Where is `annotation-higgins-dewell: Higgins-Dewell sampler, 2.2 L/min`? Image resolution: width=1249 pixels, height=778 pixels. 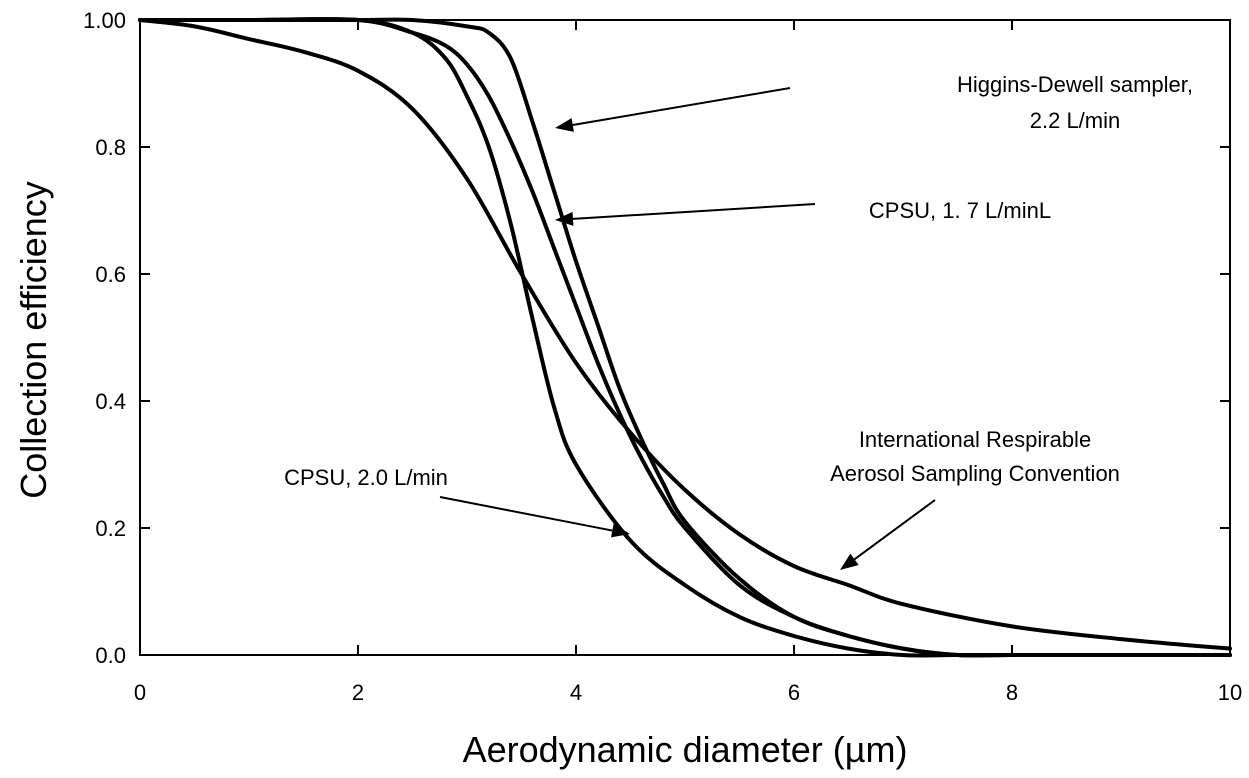 annotation-higgins-dewell: Higgins-Dewell sampler, 2.2 L/min is located at coordinates (1075, 102).